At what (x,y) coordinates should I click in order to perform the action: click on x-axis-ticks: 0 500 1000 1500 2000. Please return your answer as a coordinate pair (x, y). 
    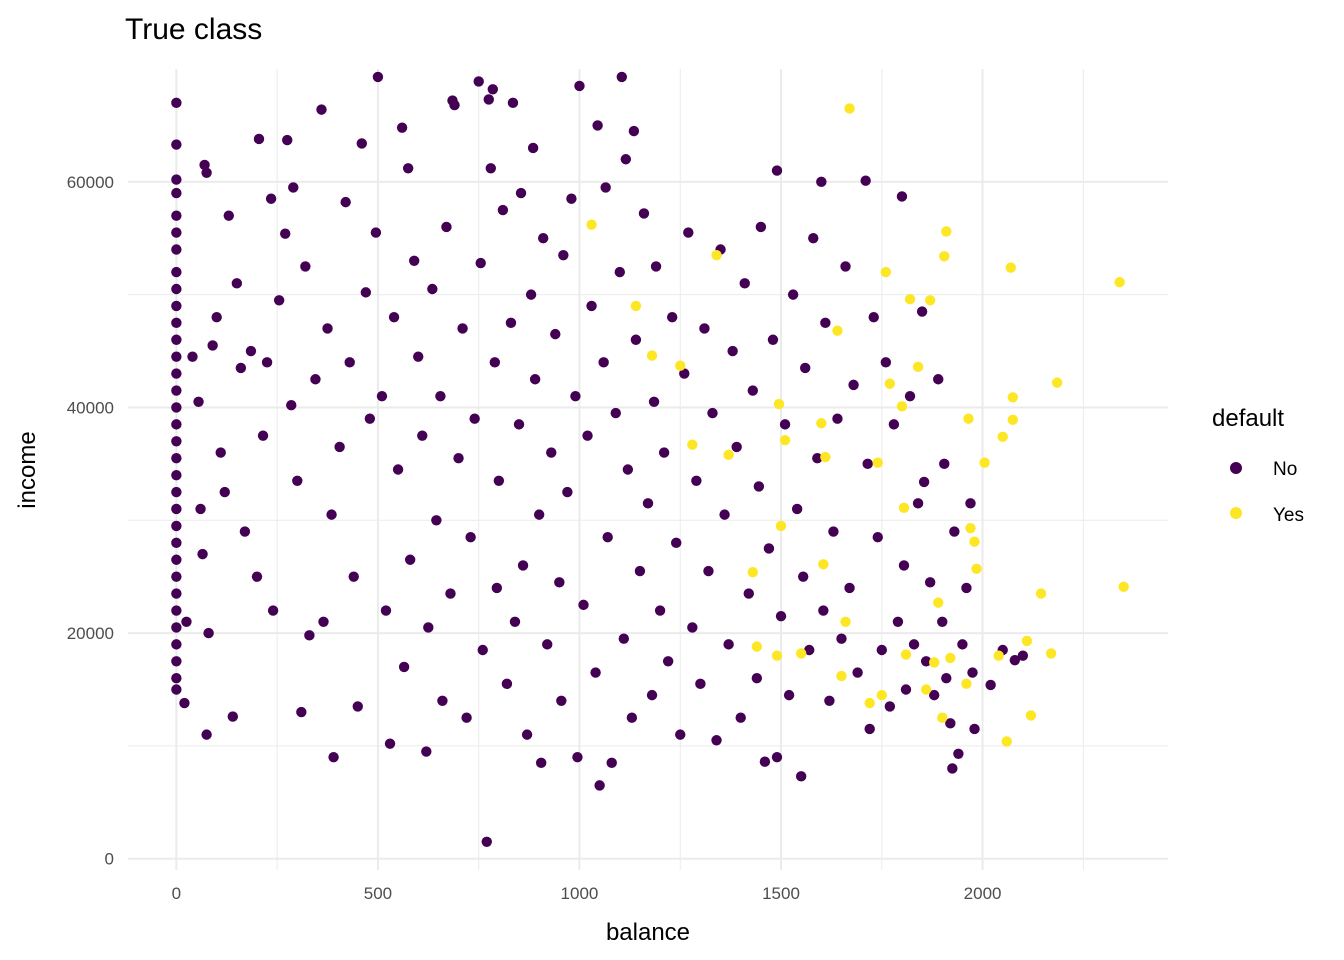
    Looking at the image, I should click on (587, 893).